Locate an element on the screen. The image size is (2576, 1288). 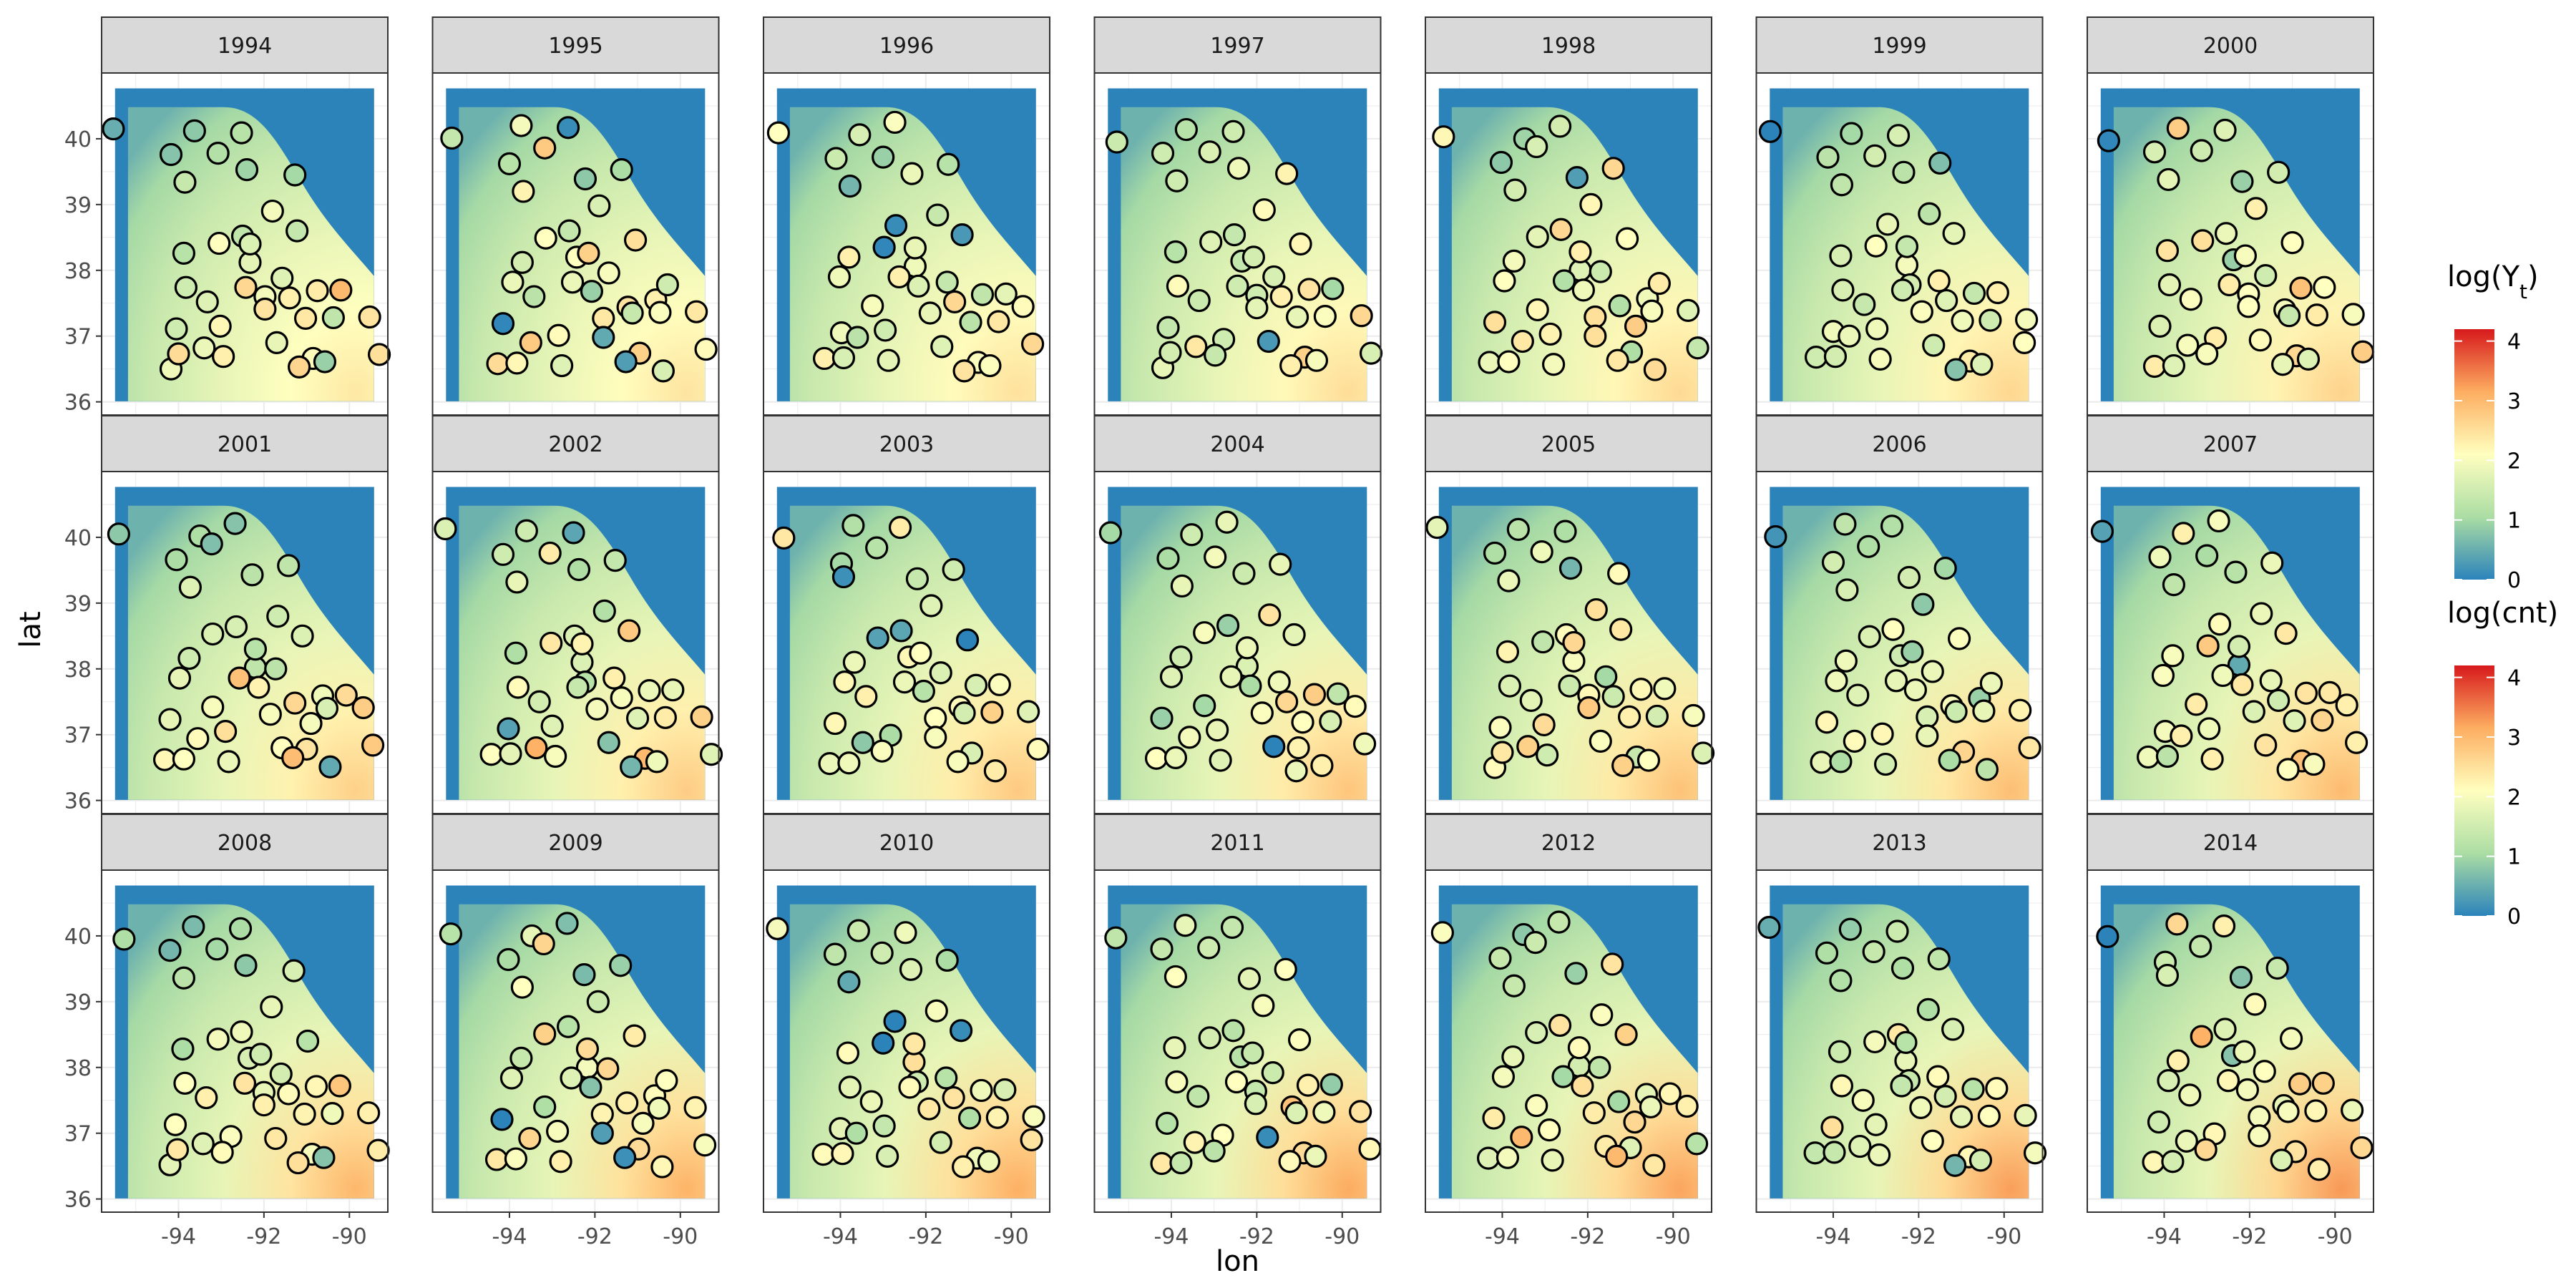
y-tick-label: 38 is located at coordinates (78, 670).